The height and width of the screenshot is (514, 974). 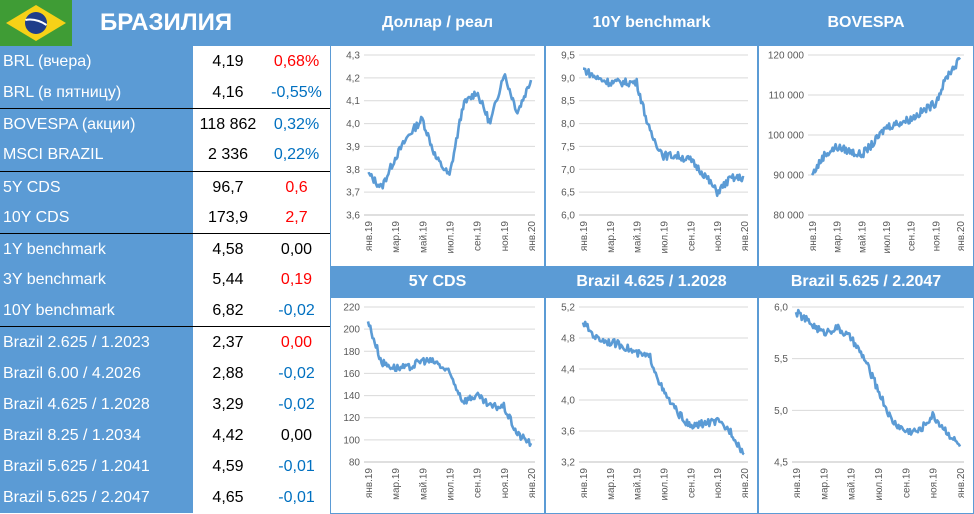 What do you see at coordinates (228, 311) in the screenshot?
I see `row-value: 6,82` at bounding box center [228, 311].